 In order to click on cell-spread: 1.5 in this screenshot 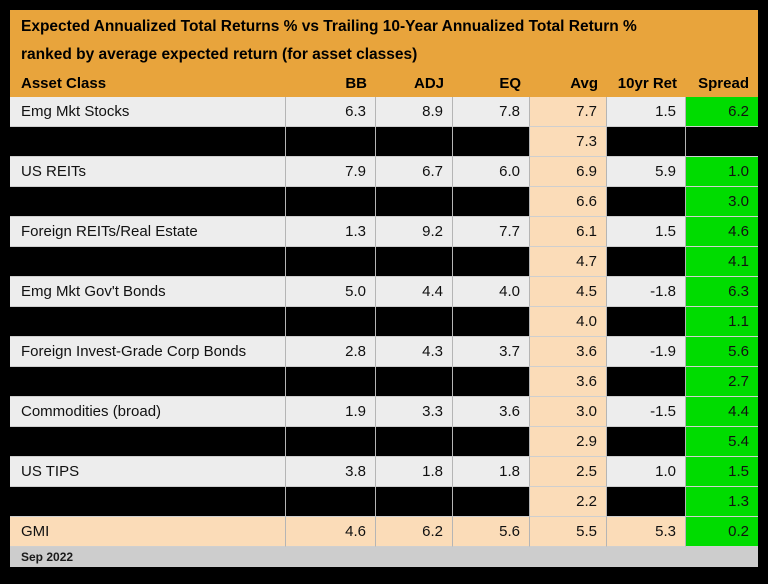, I will do `click(722, 472)`.